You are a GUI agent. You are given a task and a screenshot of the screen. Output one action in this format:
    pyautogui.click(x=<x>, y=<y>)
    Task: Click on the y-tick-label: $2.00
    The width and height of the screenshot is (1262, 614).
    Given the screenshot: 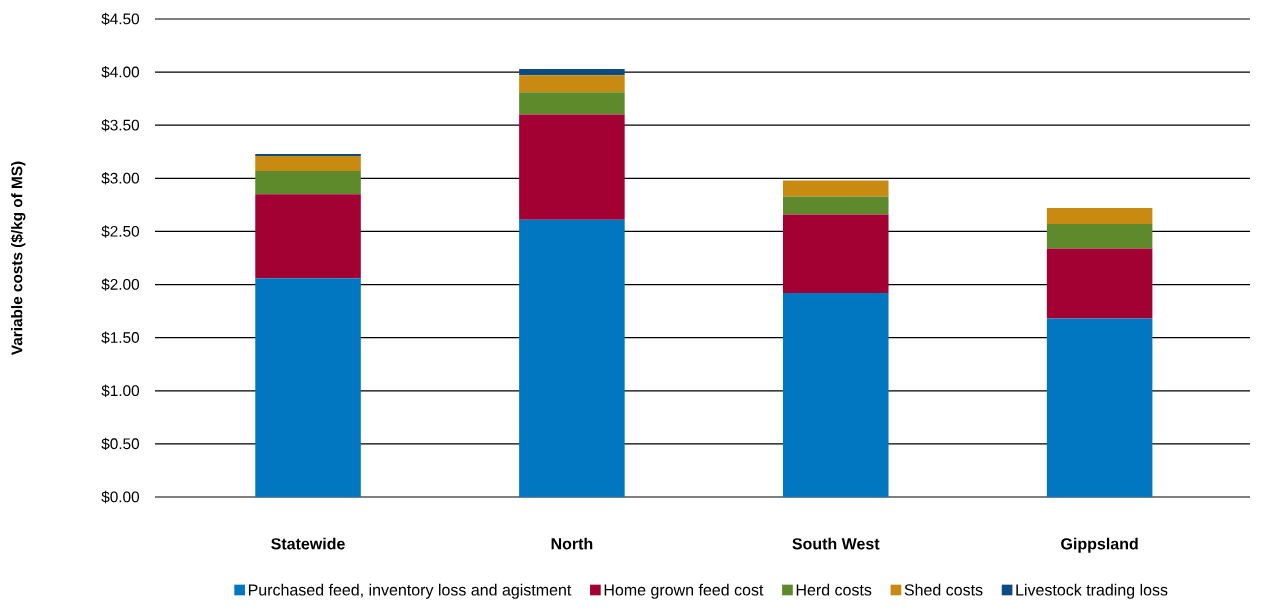 What is the action you would take?
    pyautogui.click(x=120, y=284)
    